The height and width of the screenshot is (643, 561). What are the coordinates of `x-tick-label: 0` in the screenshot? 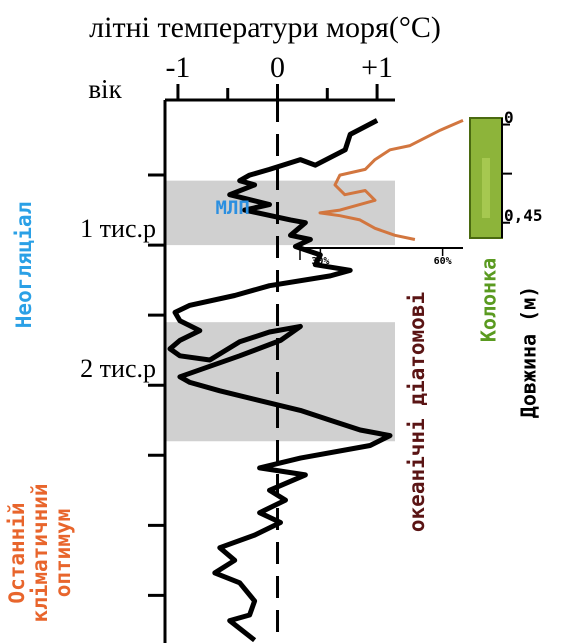 It's located at (277, 67).